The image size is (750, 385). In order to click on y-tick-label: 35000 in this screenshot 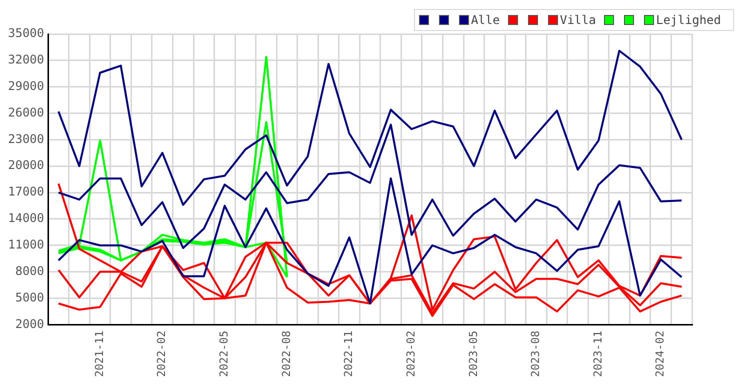, I will do `click(26, 33)`.